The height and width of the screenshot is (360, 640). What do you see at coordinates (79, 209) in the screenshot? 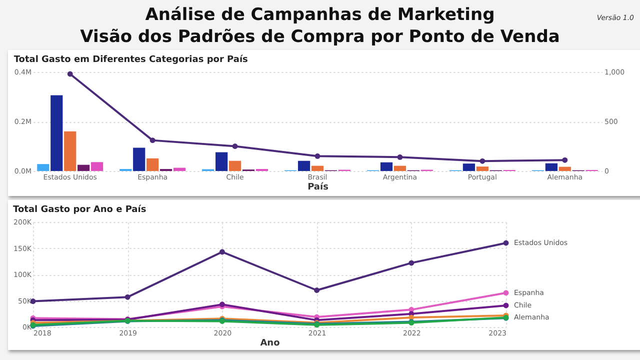
I see `chart-title: Total Gasto por Ano e País` at bounding box center [79, 209].